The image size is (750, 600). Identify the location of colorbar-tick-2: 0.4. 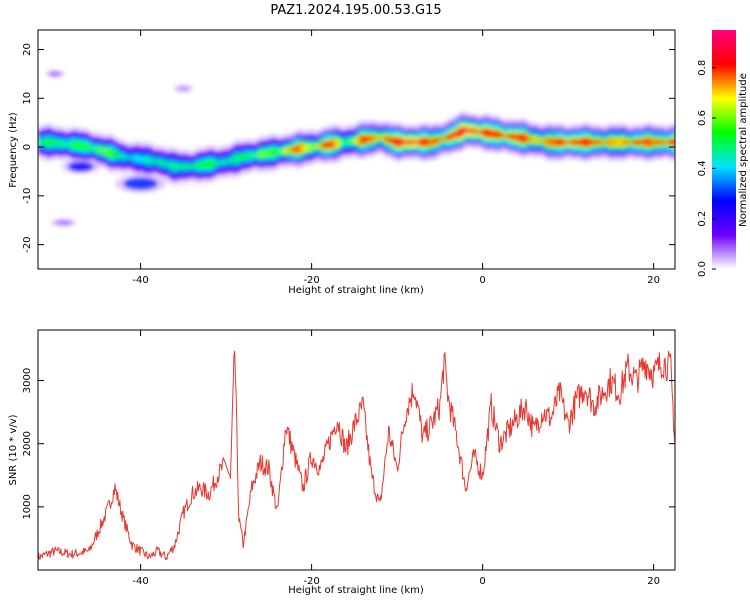
(702, 168).